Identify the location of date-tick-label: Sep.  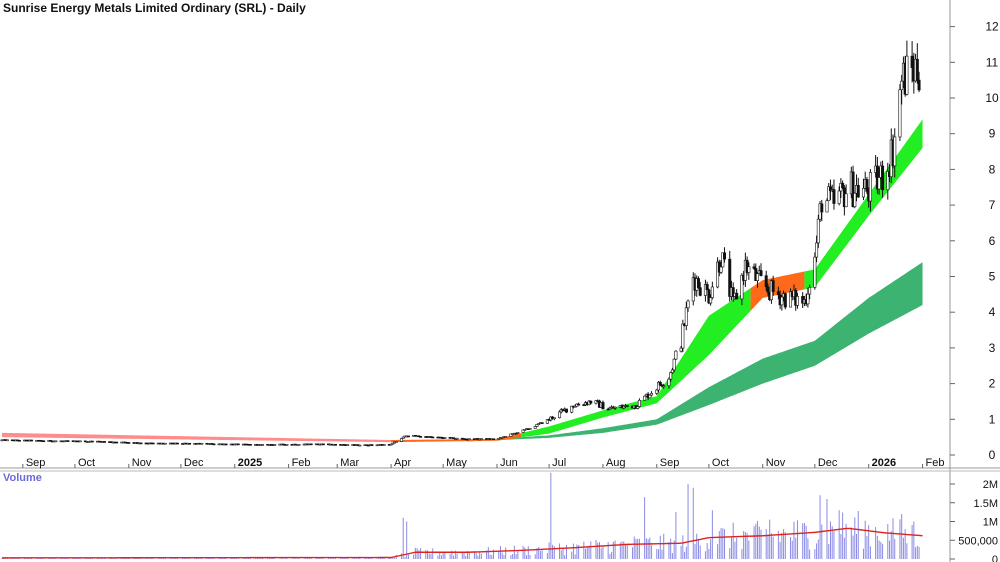
(36, 463).